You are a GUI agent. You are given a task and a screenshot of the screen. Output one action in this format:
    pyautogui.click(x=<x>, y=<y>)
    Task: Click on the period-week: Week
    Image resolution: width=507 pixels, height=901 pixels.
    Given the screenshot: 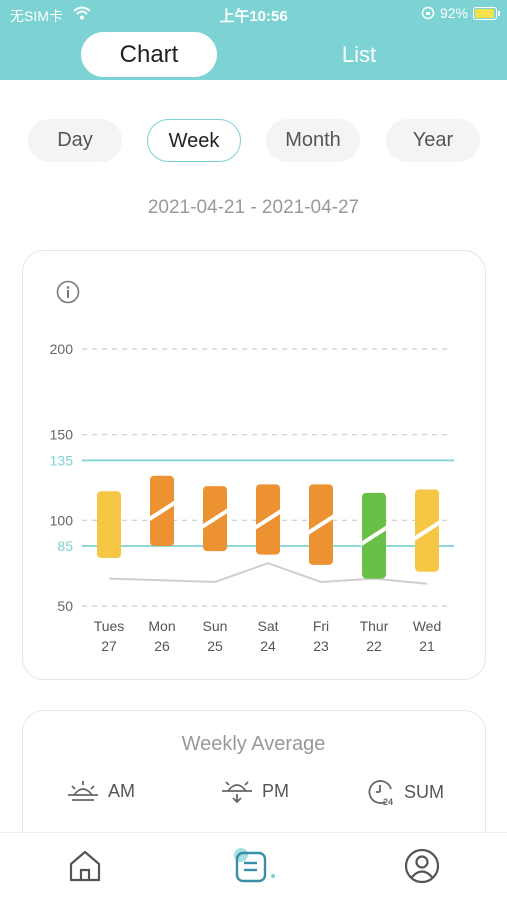 What is the action you would take?
    pyautogui.click(x=194, y=140)
    